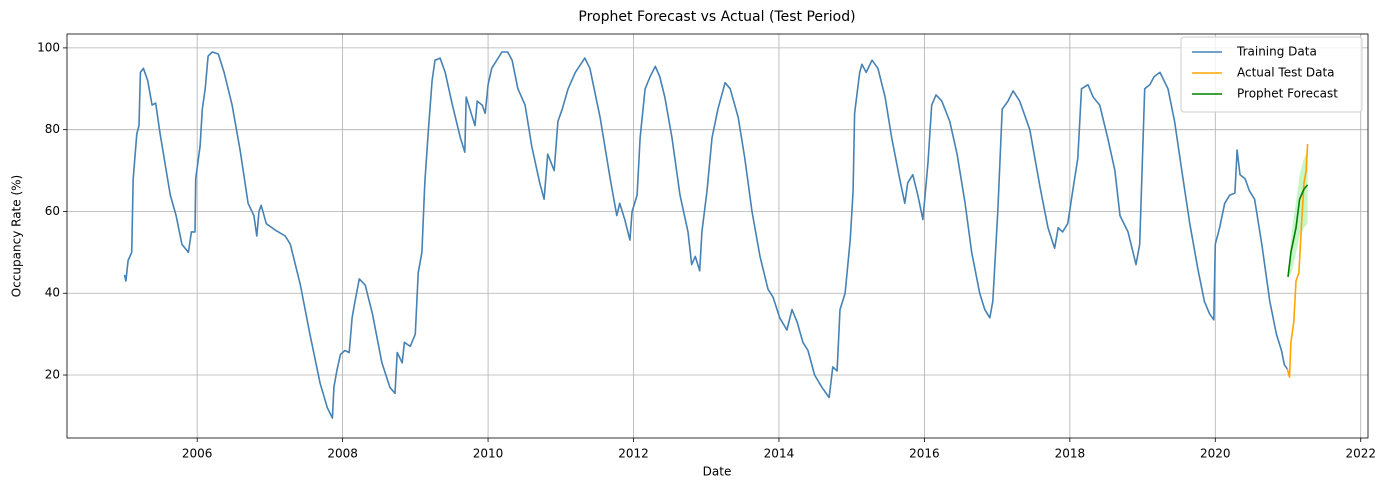 The image size is (1389, 490). What do you see at coordinates (48, 47) in the screenshot?
I see `y-tick-label: 100` at bounding box center [48, 47].